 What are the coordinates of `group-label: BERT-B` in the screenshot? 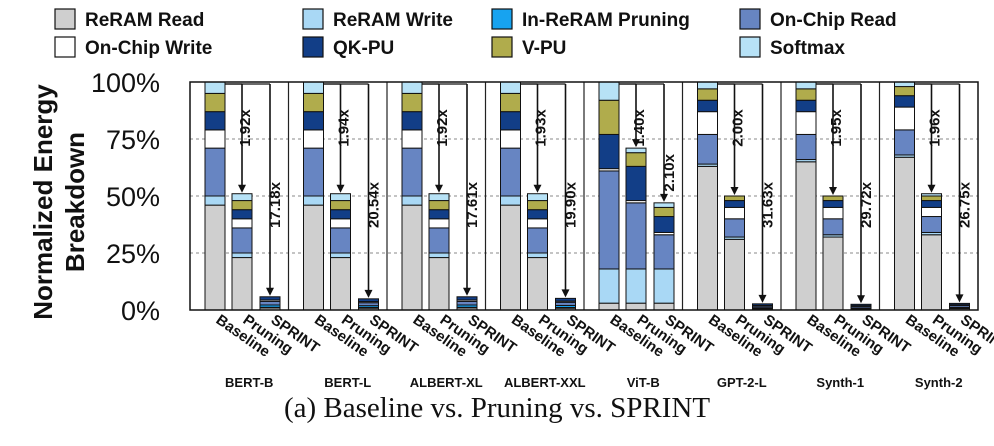 It's located at (249, 382).